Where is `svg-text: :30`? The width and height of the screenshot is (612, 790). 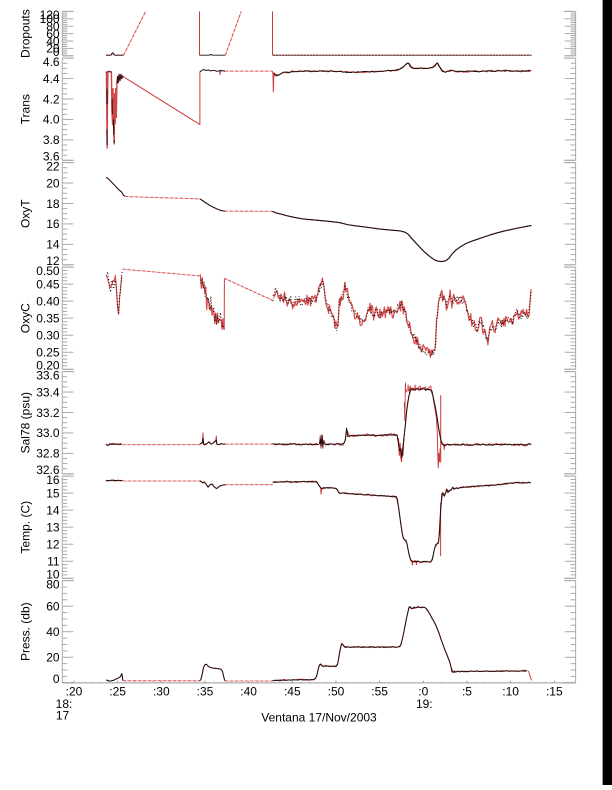 svg-text: :30 is located at coordinates (161, 692).